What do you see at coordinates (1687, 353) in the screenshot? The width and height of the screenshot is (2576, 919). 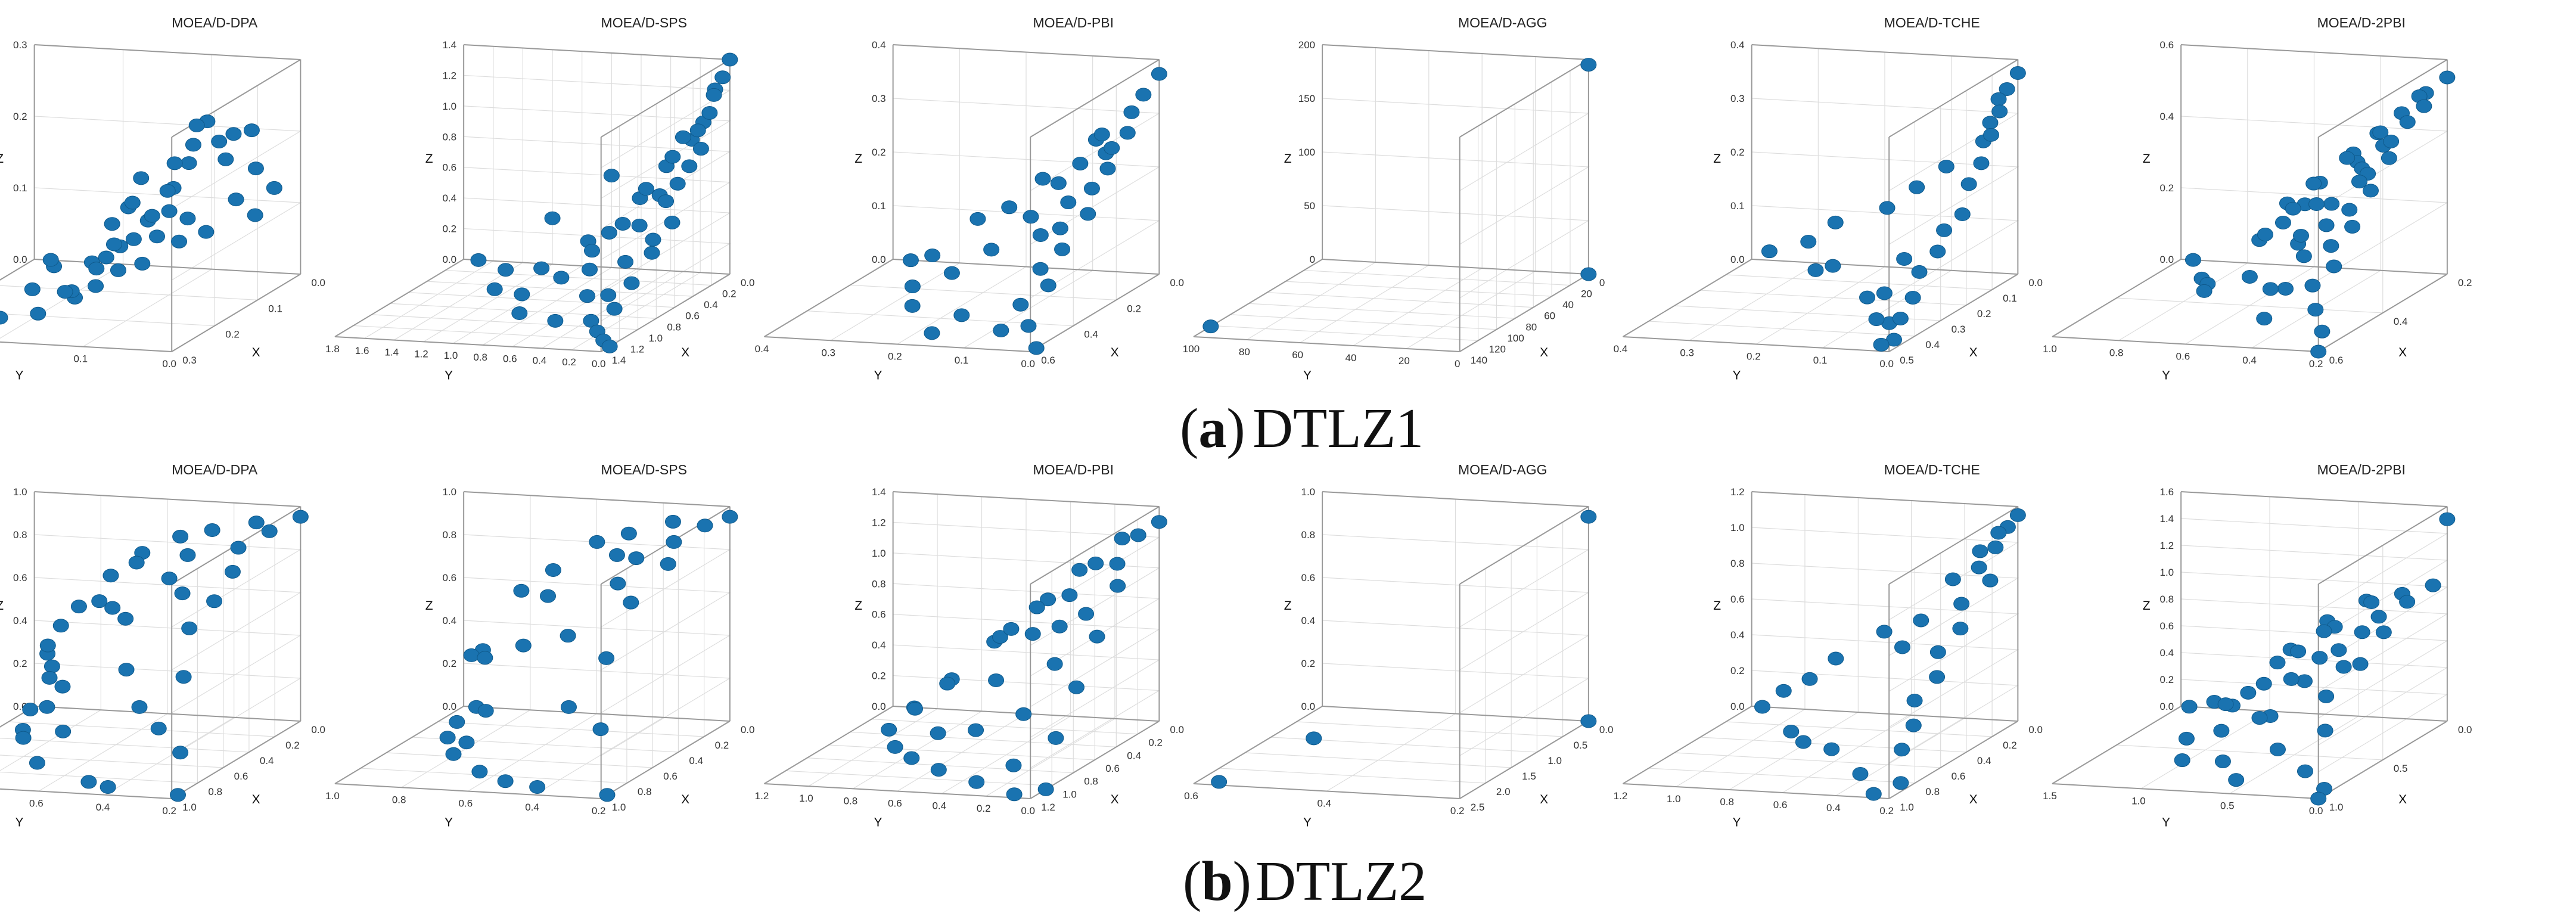 I see `y-tick-label: 0.3` at bounding box center [1687, 353].